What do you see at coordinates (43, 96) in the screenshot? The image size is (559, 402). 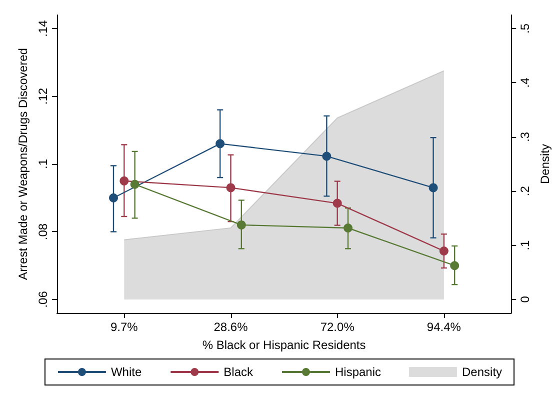 I see `y-tick-label: .12` at bounding box center [43, 96].